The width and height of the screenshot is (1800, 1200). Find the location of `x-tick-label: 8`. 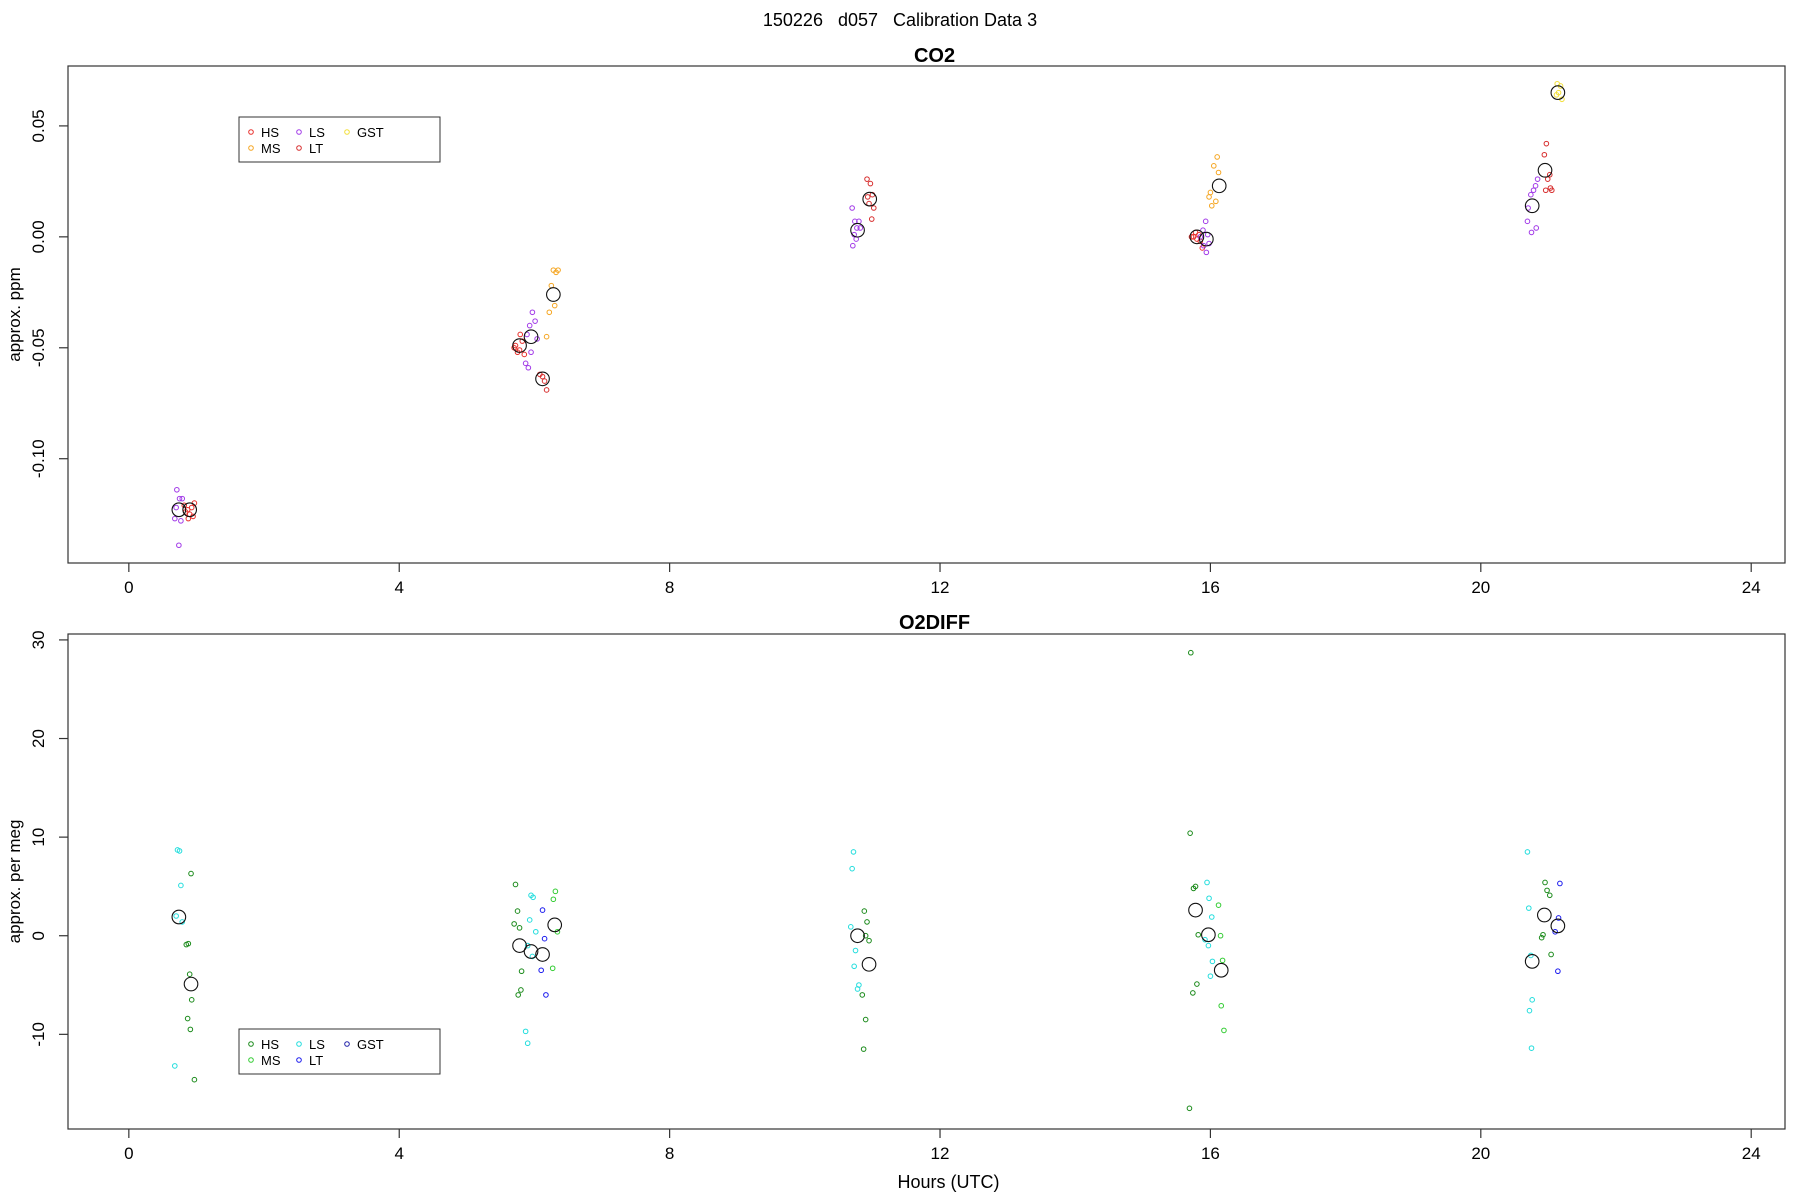

x-tick-label: 8 is located at coordinates (669, 1153).